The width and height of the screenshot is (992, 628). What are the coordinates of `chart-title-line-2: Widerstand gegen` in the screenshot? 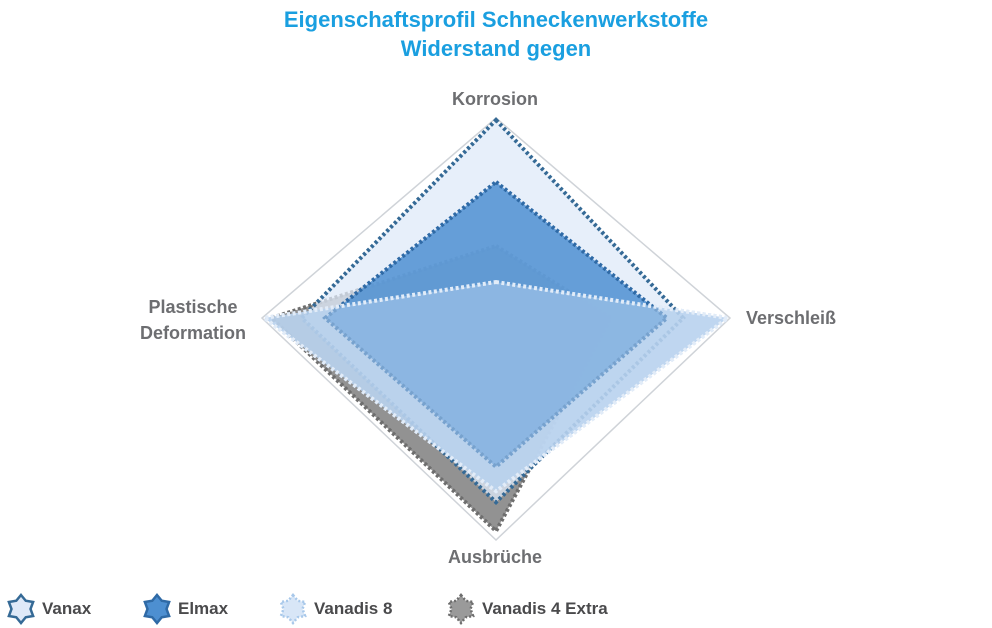 It's located at (496, 48).